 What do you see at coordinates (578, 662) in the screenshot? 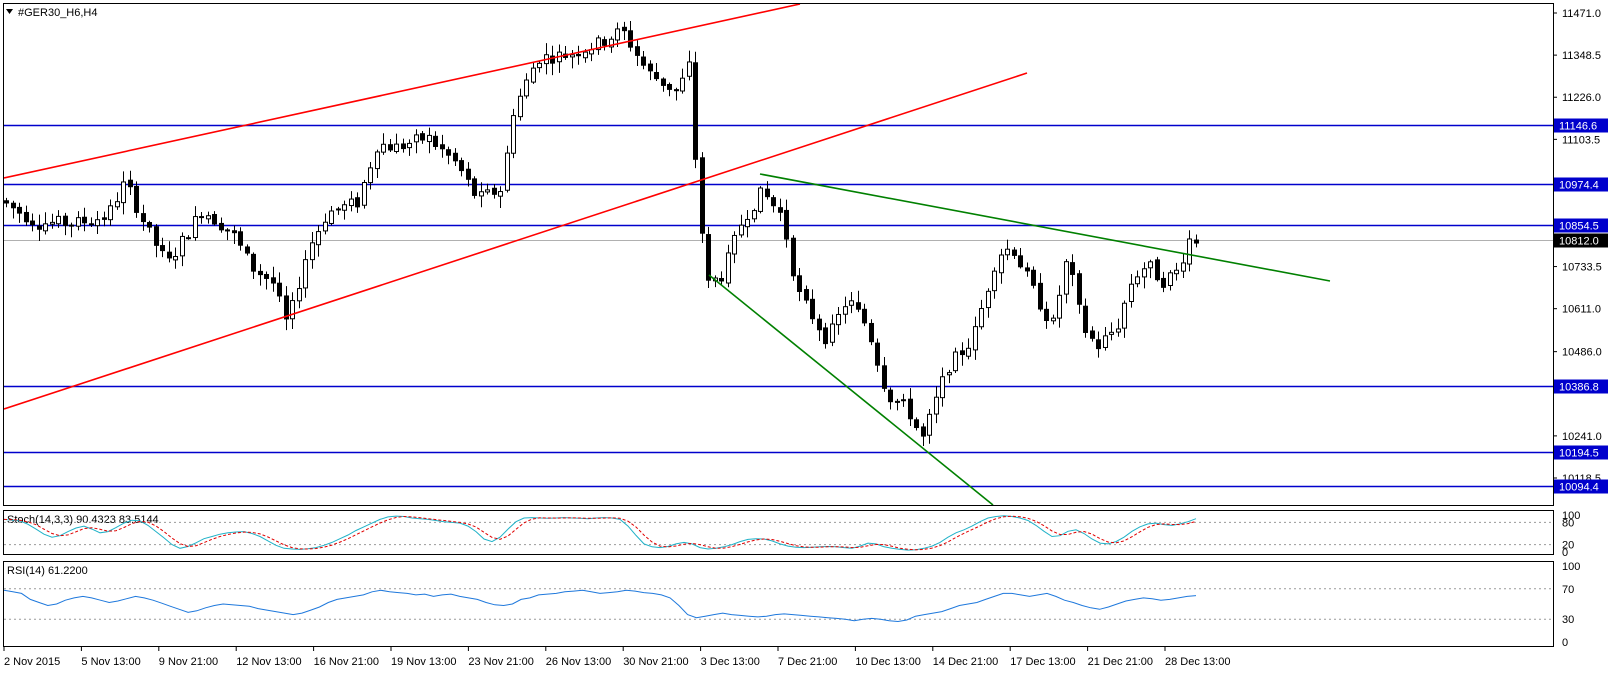
I see `time-tick-label: 26 Nov 13:00` at bounding box center [578, 662].